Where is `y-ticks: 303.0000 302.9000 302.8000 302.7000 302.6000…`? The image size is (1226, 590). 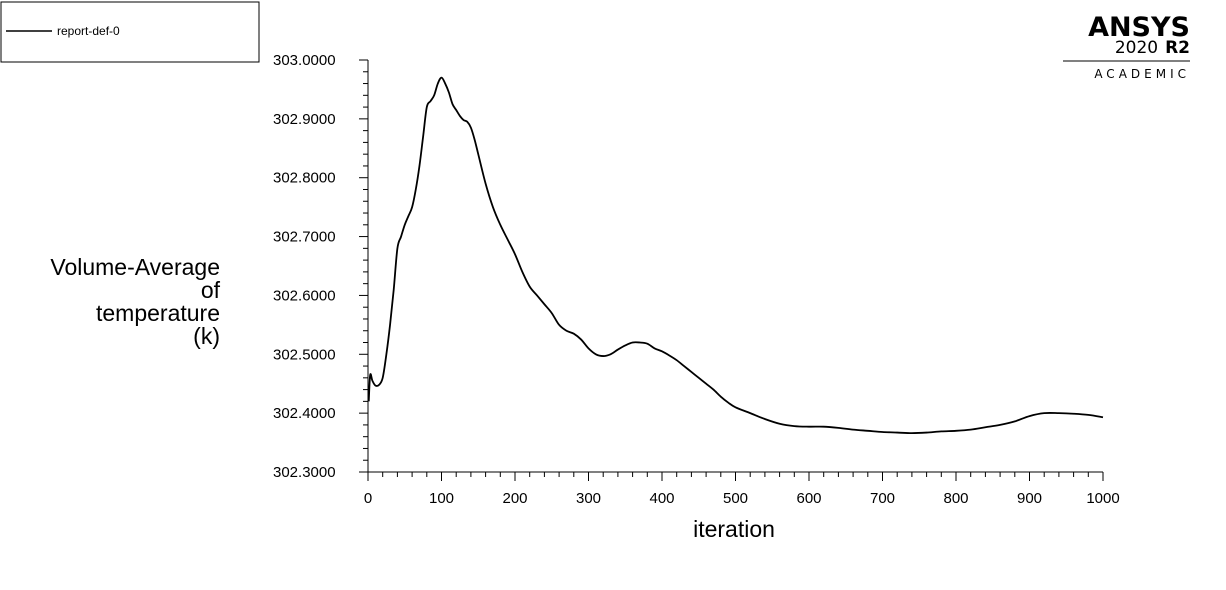
y-ticks: 303.0000 302.9000 302.8000 302.7000 302.6000… is located at coordinates (320, 266).